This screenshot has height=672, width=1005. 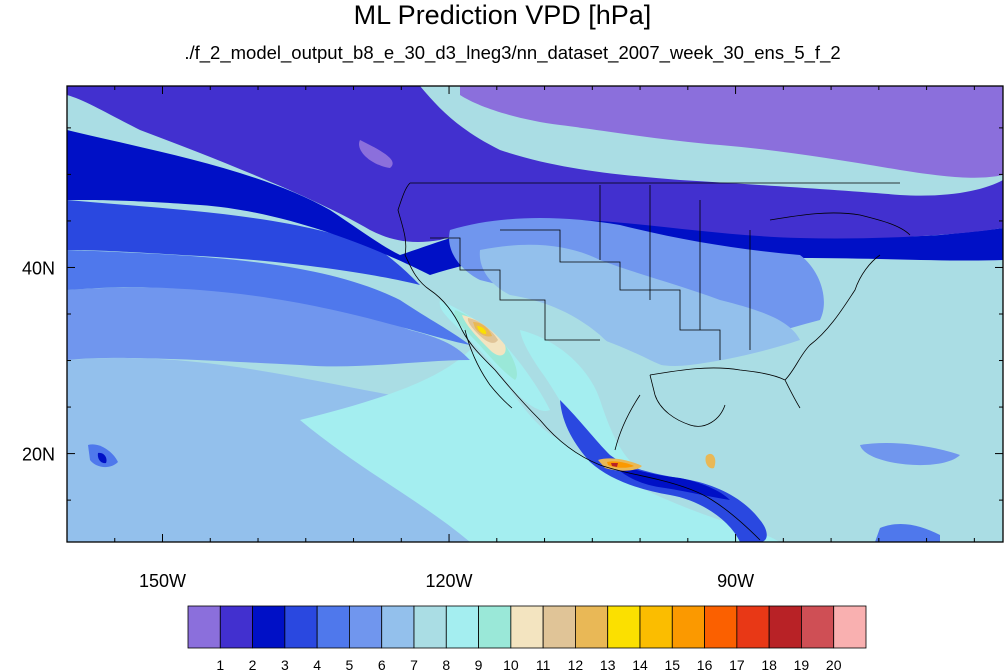 What do you see at coordinates (382, 664) in the screenshot?
I see `colorbar-label: 6` at bounding box center [382, 664].